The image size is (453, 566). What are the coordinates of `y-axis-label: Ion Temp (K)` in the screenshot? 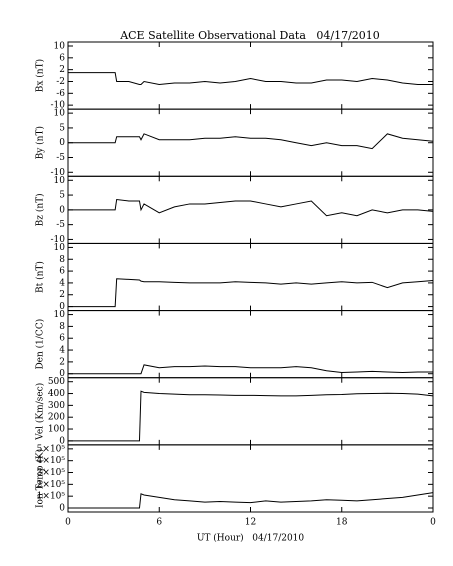 It's located at (40, 478).